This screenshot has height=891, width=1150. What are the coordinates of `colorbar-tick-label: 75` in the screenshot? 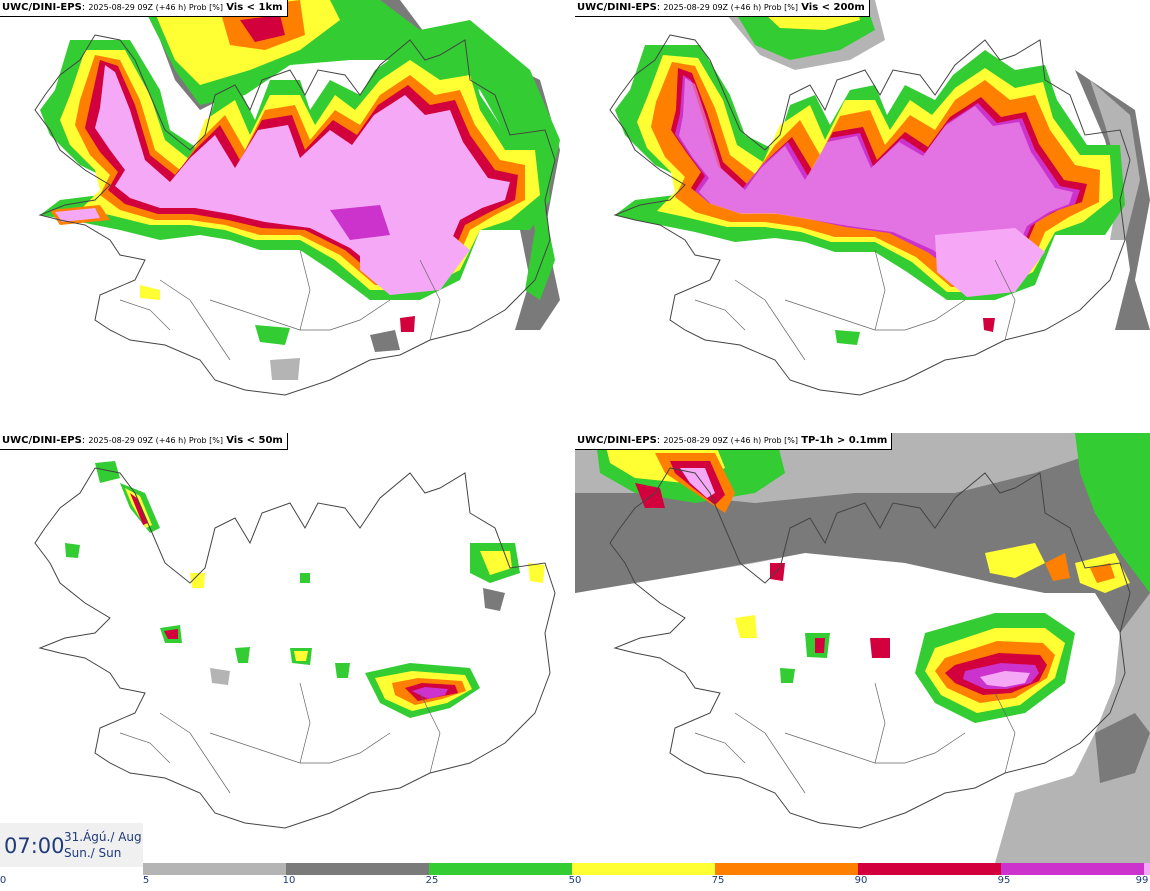 It's located at (718, 880).